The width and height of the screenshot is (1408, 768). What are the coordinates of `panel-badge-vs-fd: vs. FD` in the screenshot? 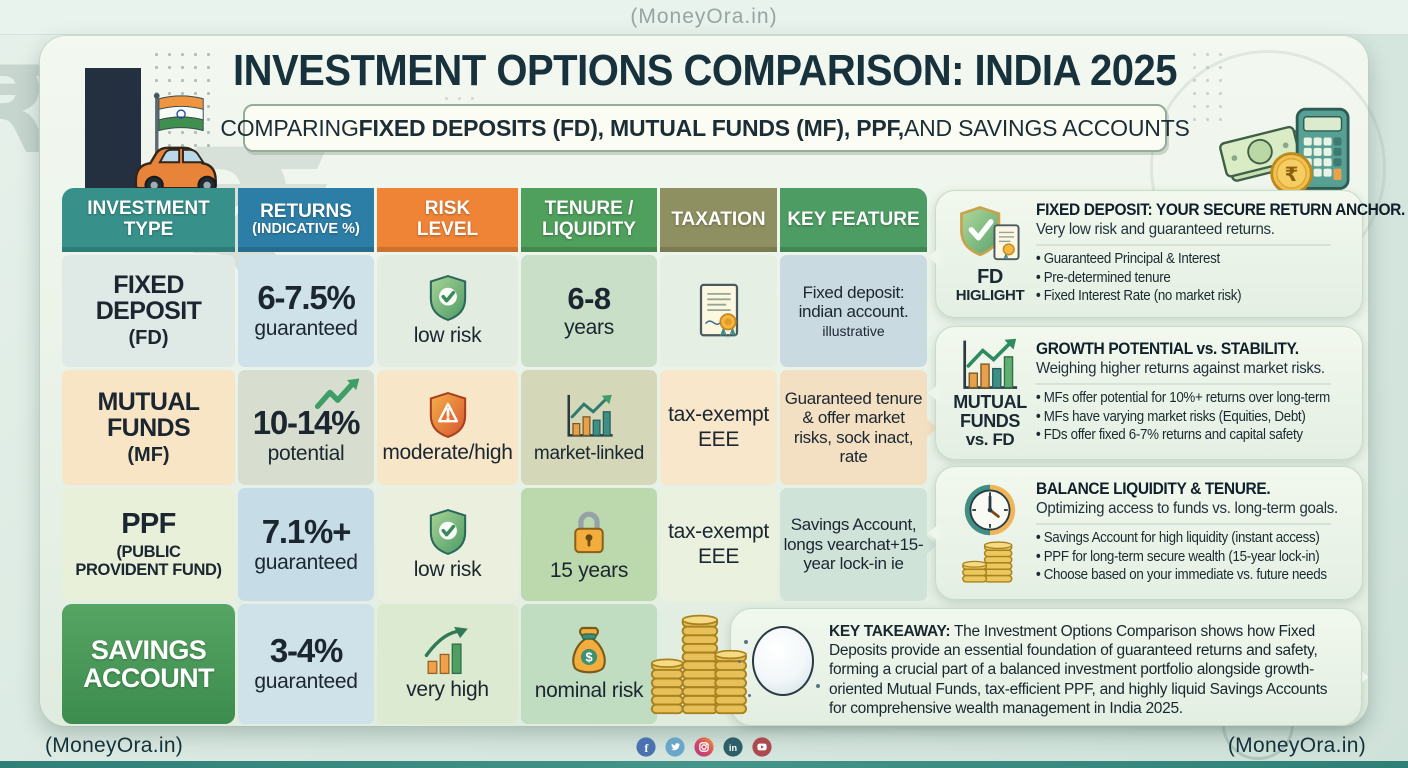 It's located at (990, 439).